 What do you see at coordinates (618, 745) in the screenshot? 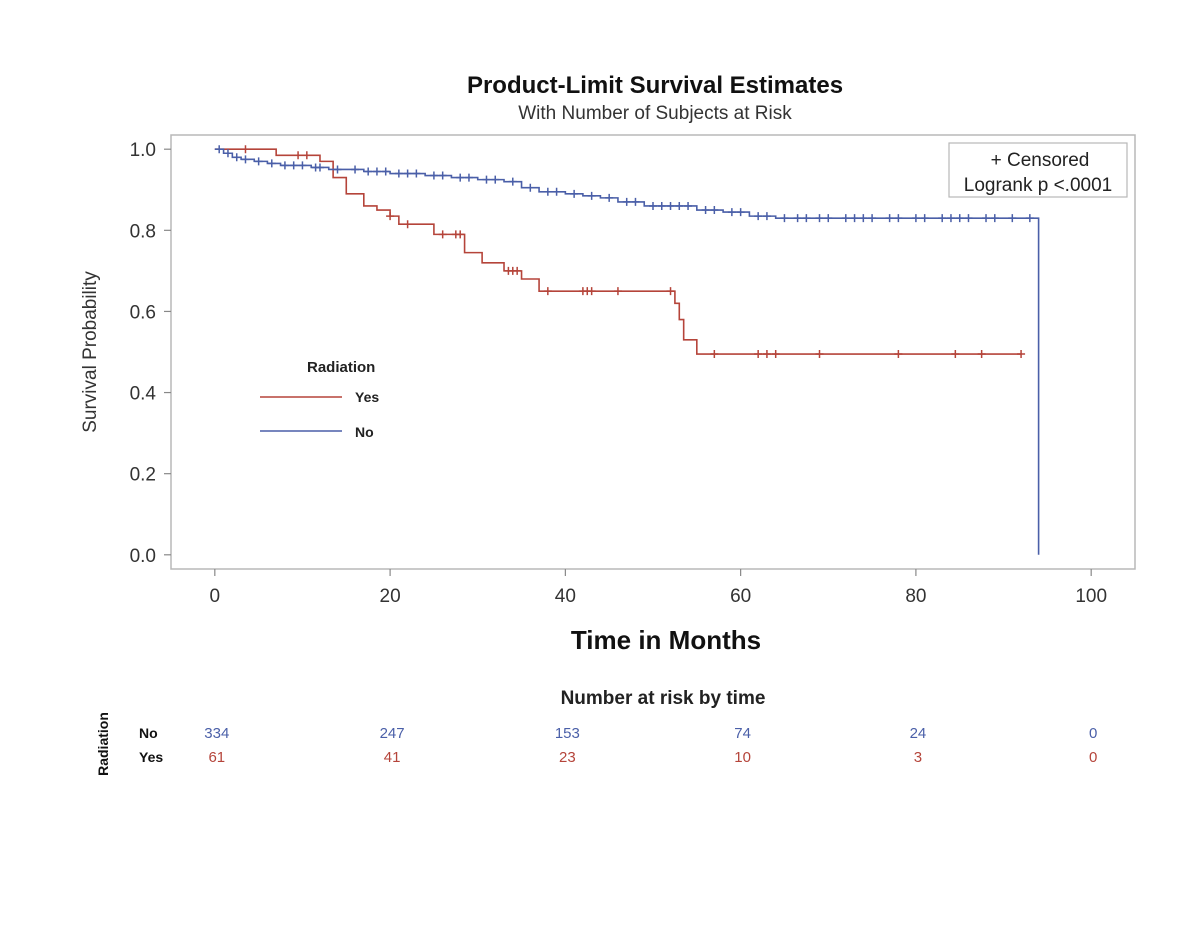
I see `risk-table-rows: No 334 247 153 74 24 0 Yes 61 41 23 10 3 0` at bounding box center [618, 745].